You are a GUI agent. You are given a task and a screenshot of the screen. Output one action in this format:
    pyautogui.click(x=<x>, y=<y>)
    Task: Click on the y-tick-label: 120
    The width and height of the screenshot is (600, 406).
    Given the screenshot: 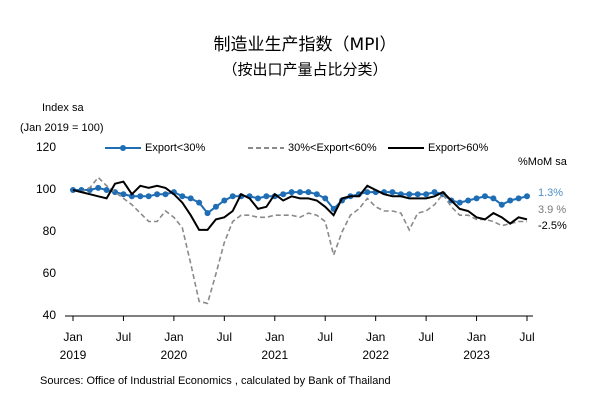 What is the action you would take?
    pyautogui.click(x=46, y=147)
    